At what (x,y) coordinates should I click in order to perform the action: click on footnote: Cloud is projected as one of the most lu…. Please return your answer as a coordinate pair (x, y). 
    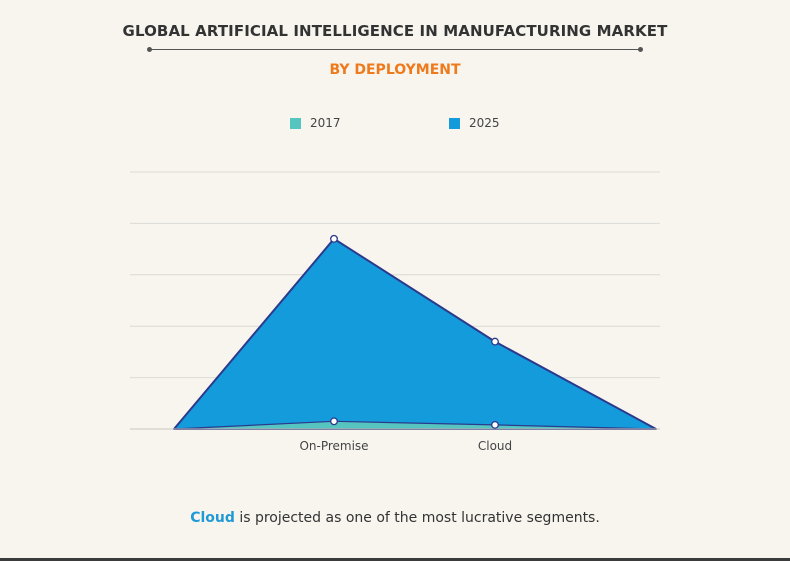
    Looking at the image, I should click on (395, 518).